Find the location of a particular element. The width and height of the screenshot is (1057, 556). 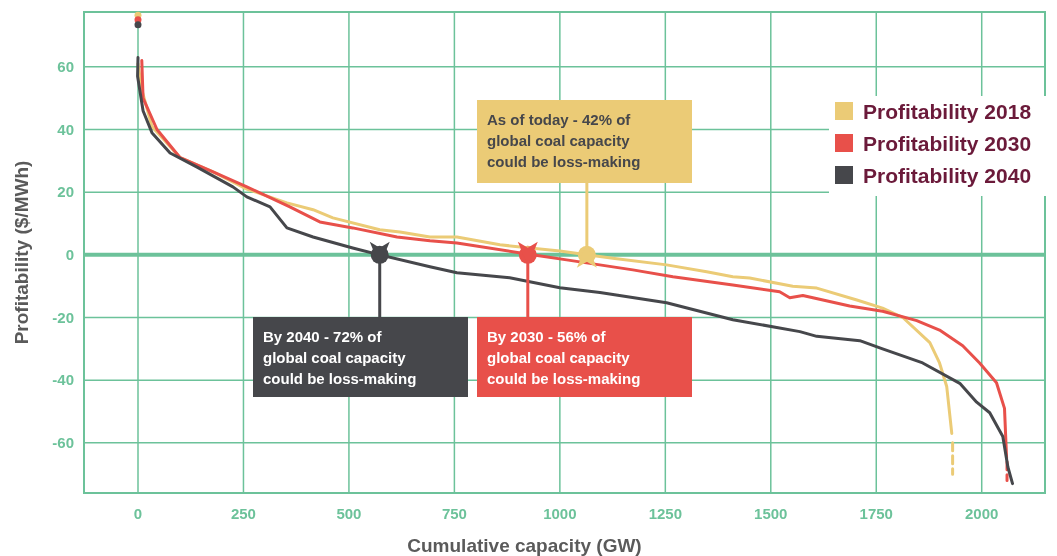

y-tick-label: 0 is located at coordinates (69, 254).